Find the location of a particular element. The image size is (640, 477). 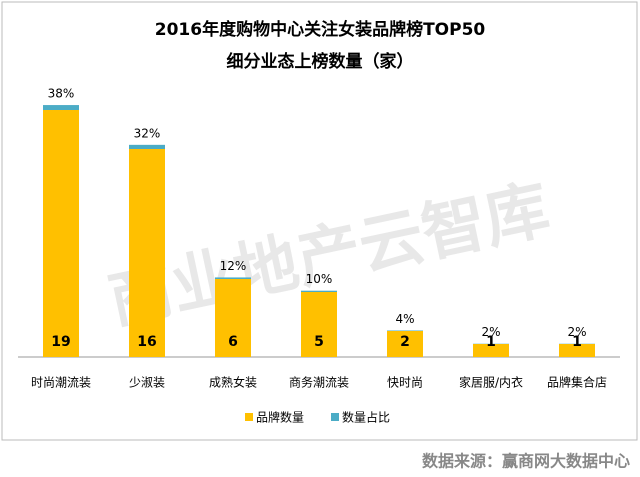

data-label: 5 is located at coordinates (319, 342).